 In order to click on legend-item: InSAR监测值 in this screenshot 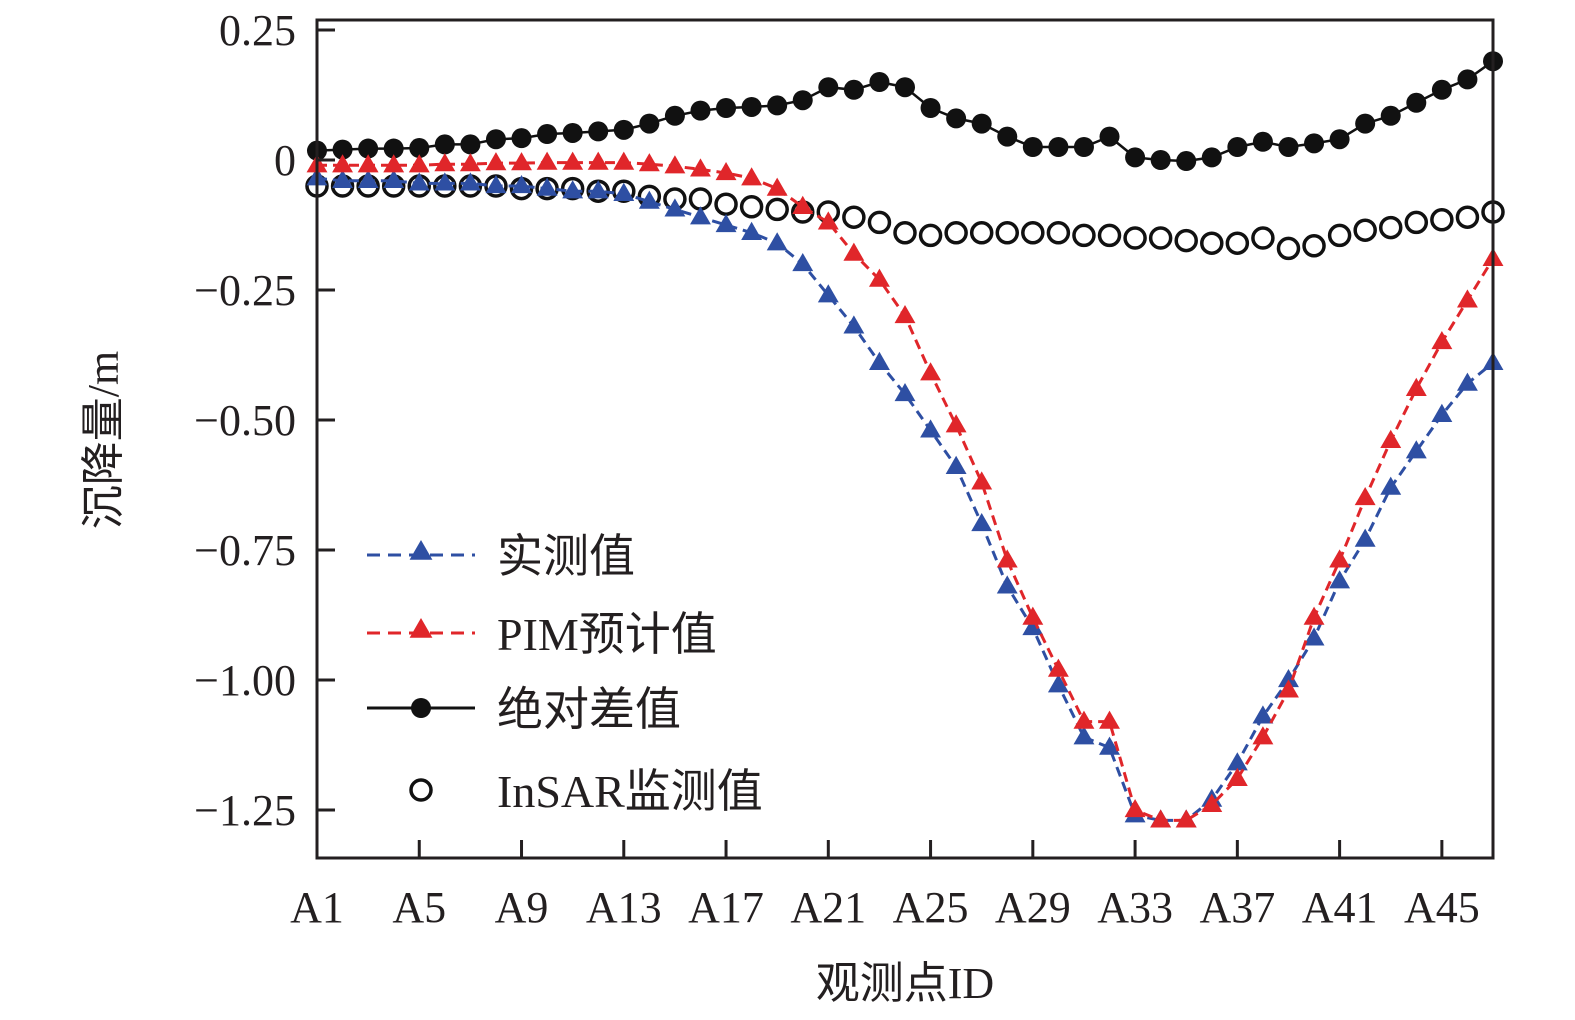, I will do `click(586, 791)`.